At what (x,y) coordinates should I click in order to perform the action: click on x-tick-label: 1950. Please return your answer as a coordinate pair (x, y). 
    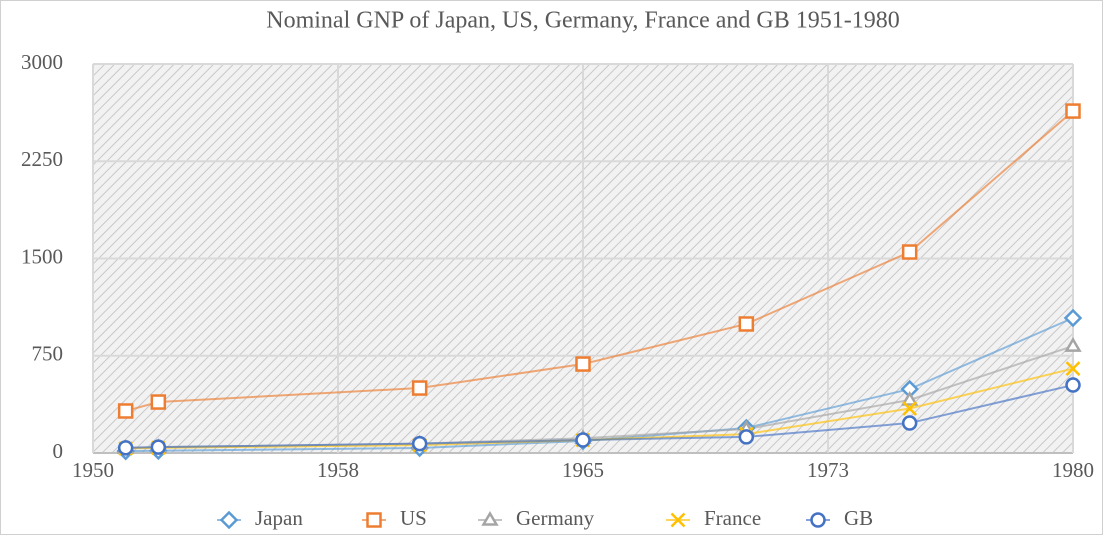
    Looking at the image, I should click on (93, 470).